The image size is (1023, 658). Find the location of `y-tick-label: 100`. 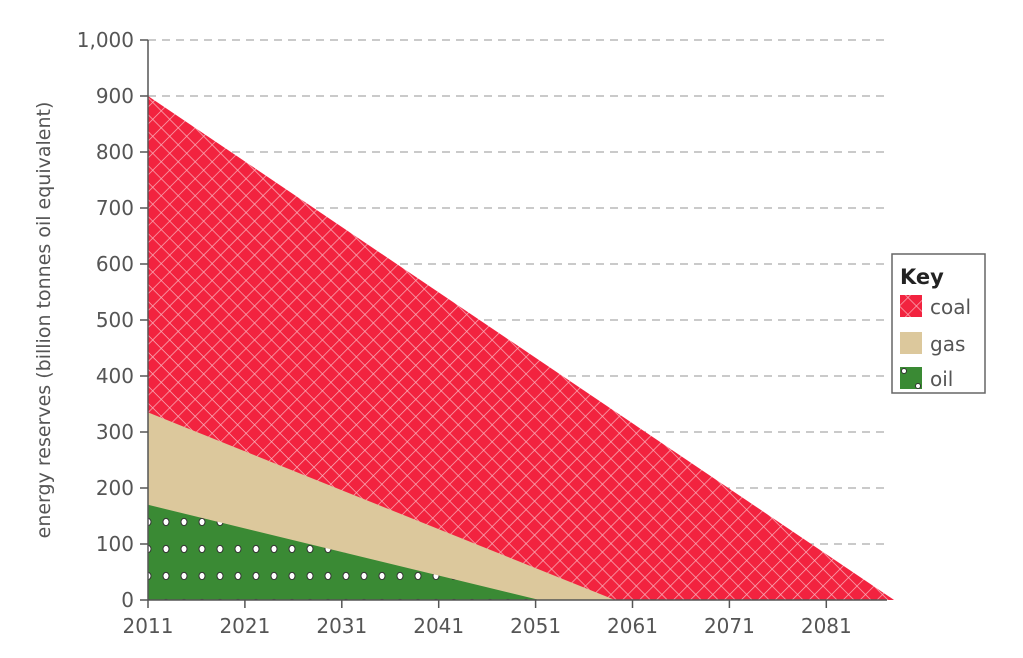

y-tick-label: 100 is located at coordinates (115, 544).